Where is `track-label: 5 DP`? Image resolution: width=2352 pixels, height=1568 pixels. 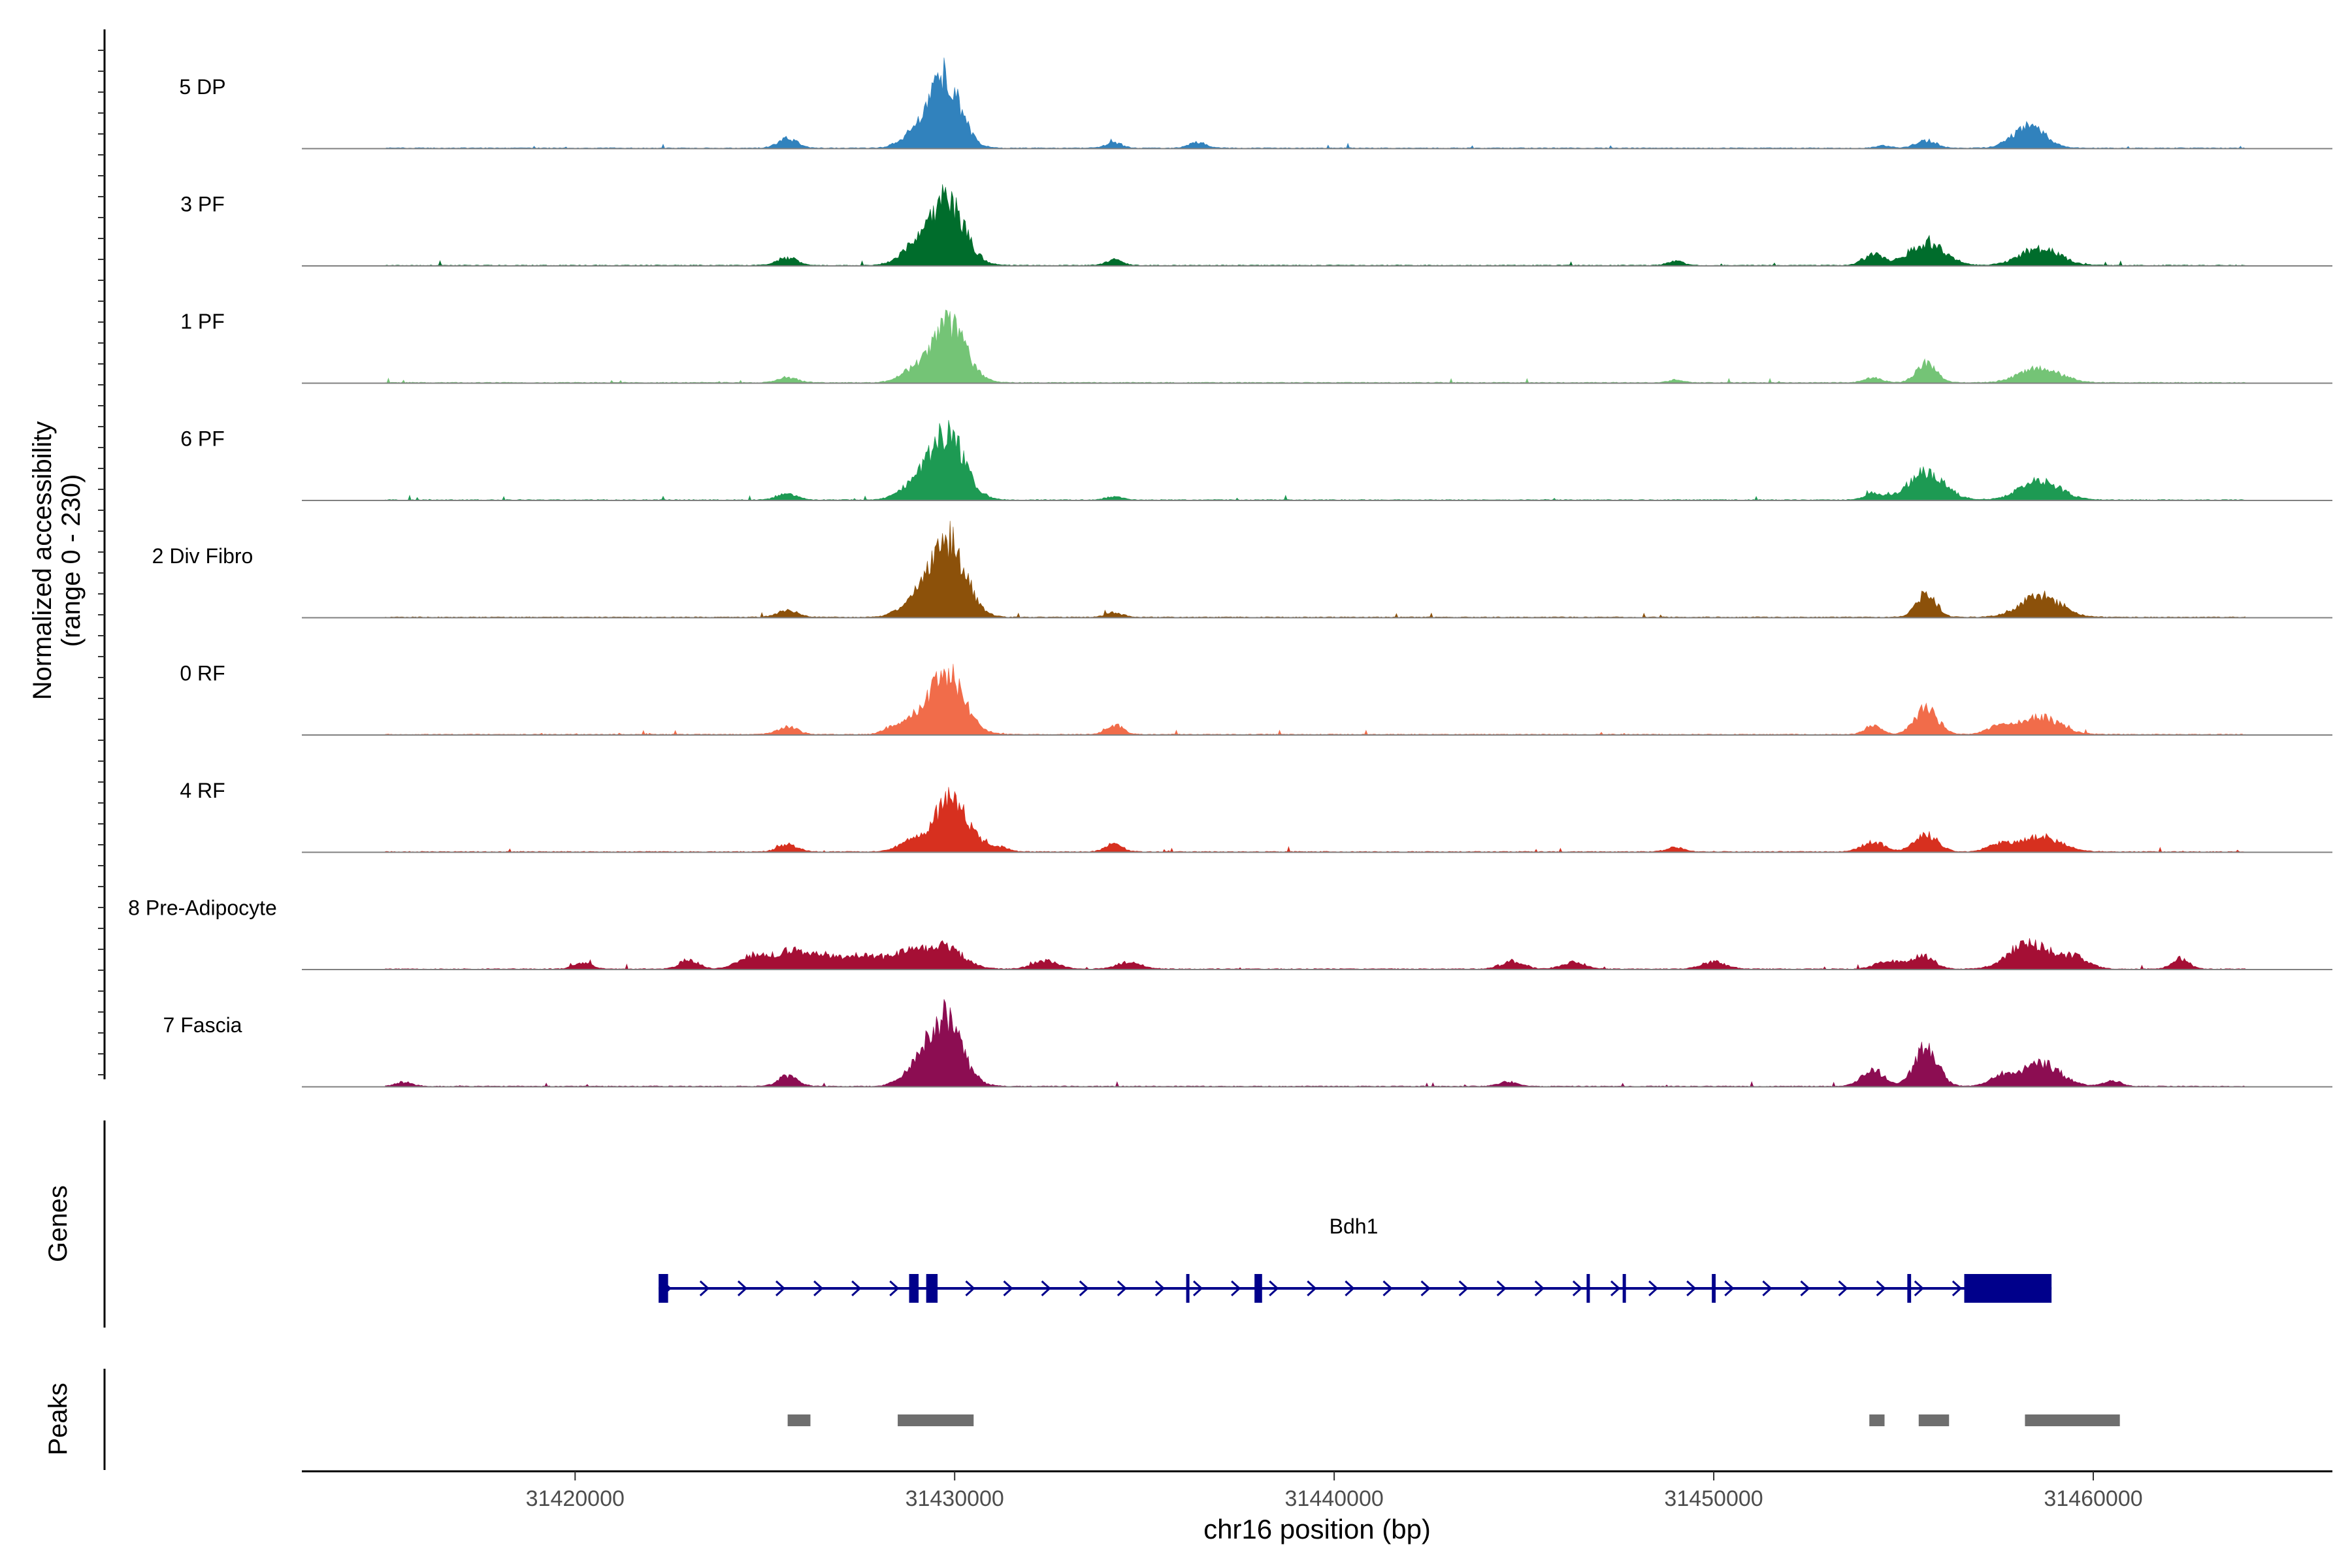 track-label: 5 DP is located at coordinates (202, 87).